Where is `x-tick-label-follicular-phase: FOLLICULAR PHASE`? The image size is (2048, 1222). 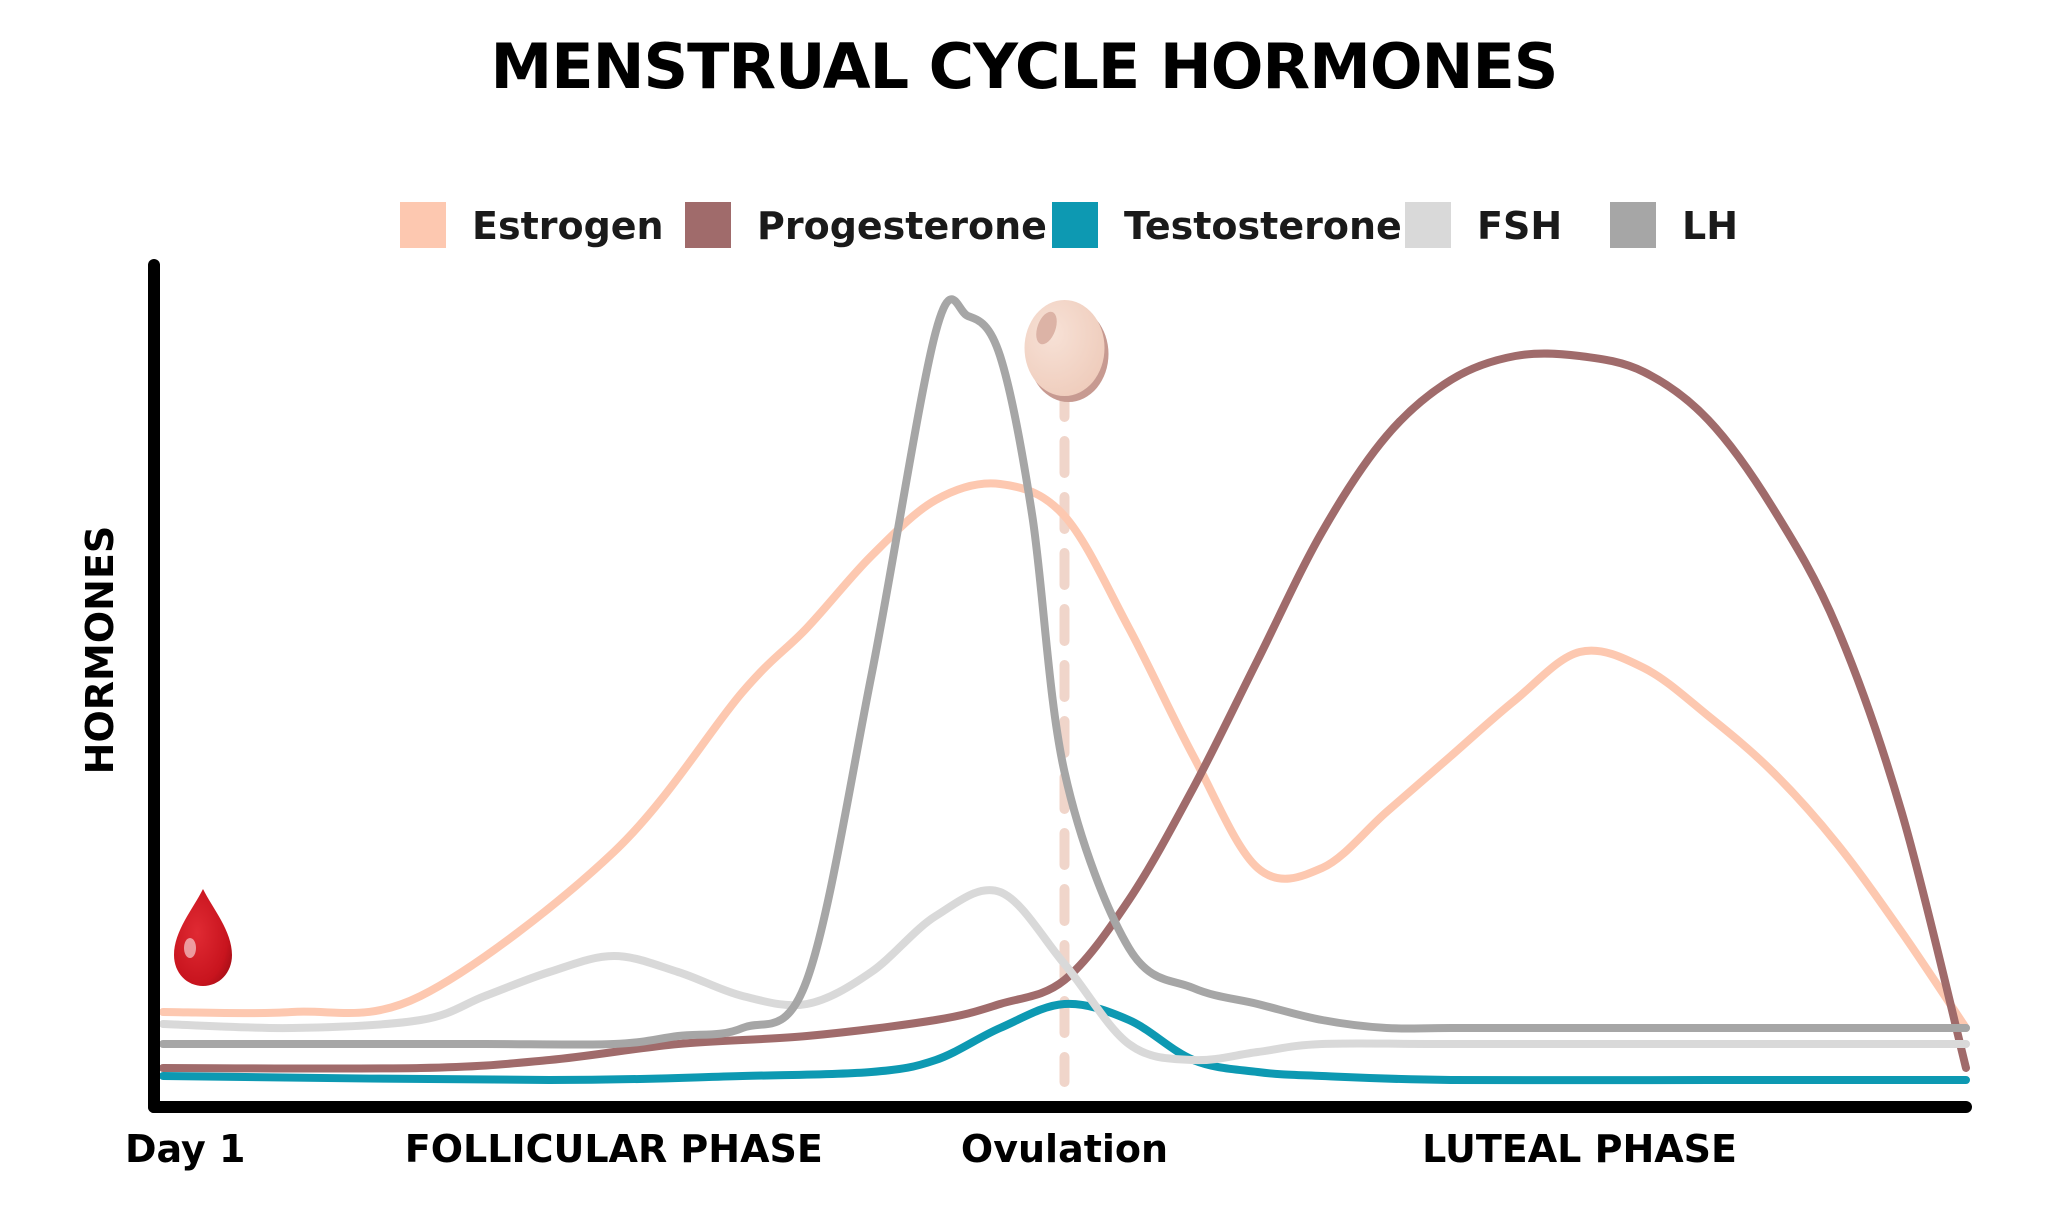
x-tick-label-follicular-phase: FOLLICULAR PHASE is located at coordinates (614, 1149).